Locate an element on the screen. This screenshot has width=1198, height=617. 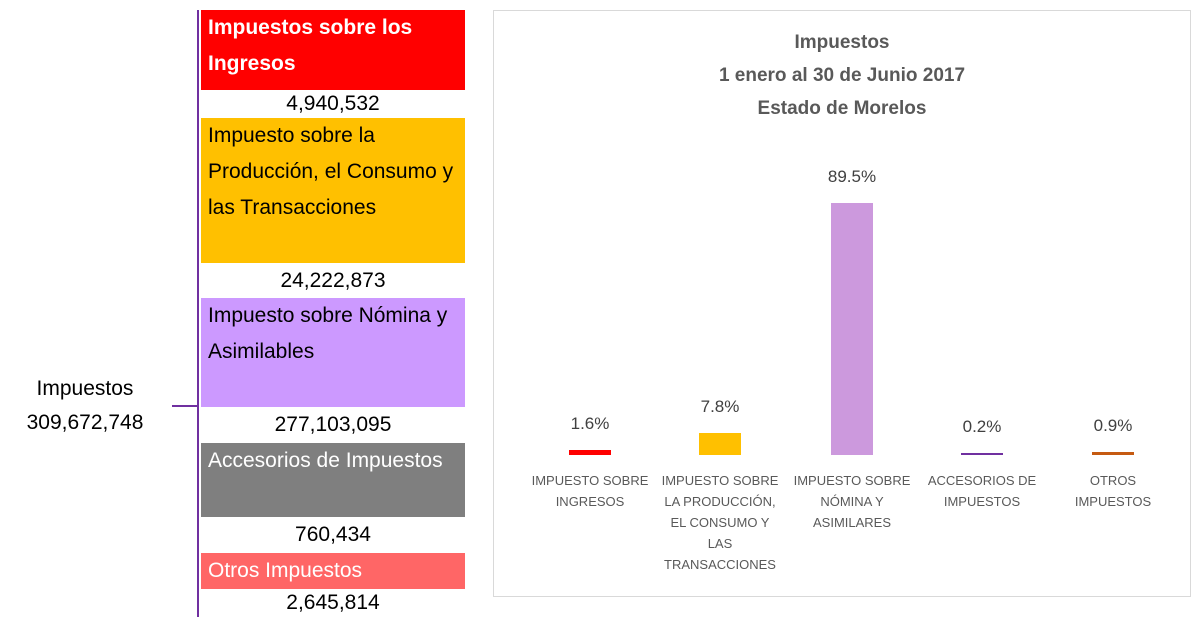
item-box: Otros Impuestos is located at coordinates (333, 571).